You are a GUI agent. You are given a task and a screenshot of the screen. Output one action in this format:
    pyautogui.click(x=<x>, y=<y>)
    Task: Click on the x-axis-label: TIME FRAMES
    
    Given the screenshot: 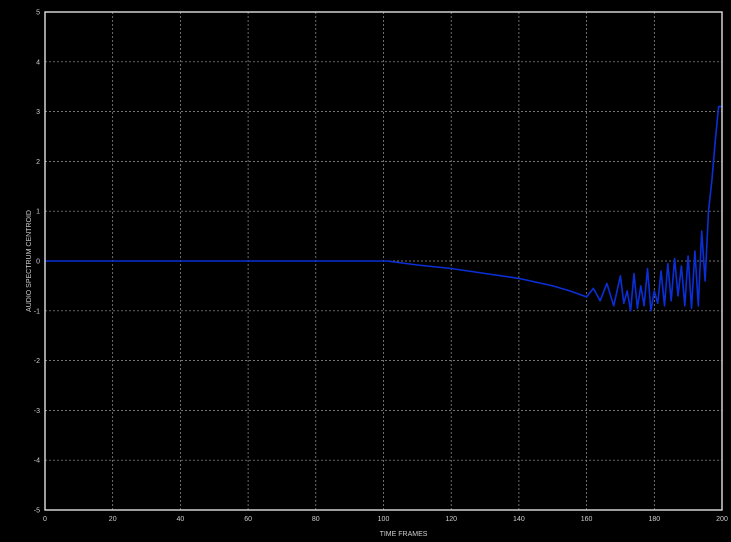 What is the action you would take?
    pyautogui.click(x=404, y=534)
    